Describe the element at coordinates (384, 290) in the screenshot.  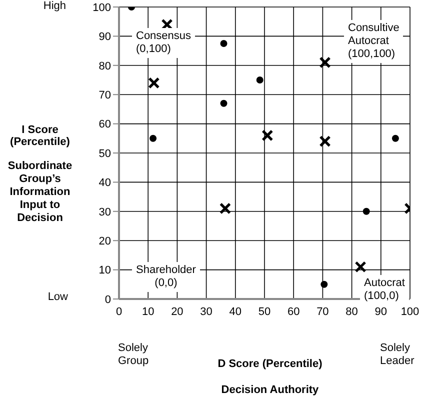
I see `annotation: Autocrat (100,0)` at that location.